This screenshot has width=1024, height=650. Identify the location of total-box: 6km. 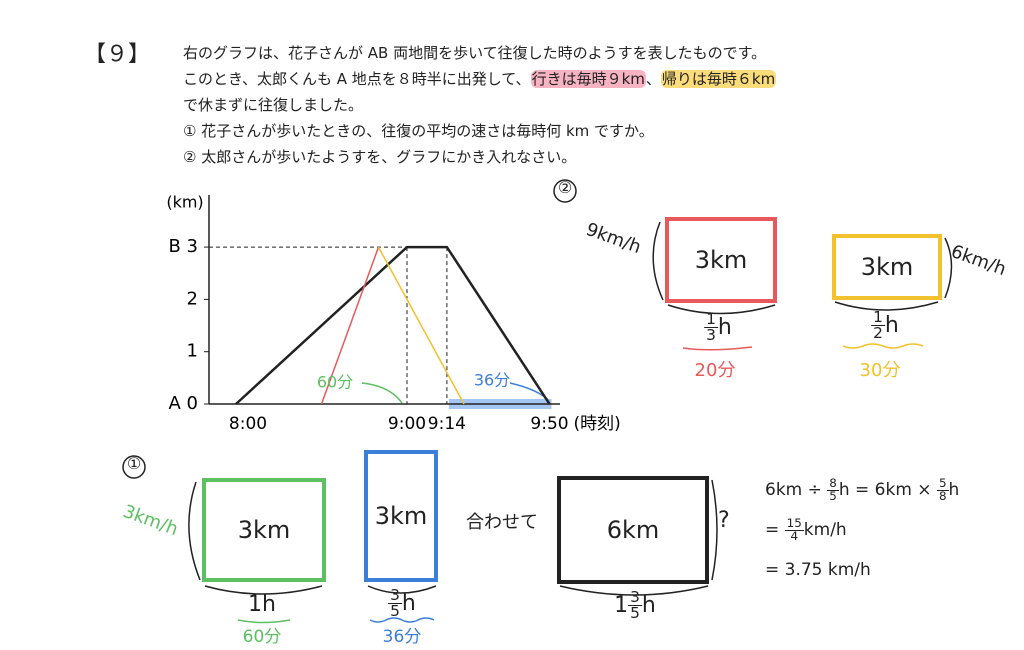
(633, 530).